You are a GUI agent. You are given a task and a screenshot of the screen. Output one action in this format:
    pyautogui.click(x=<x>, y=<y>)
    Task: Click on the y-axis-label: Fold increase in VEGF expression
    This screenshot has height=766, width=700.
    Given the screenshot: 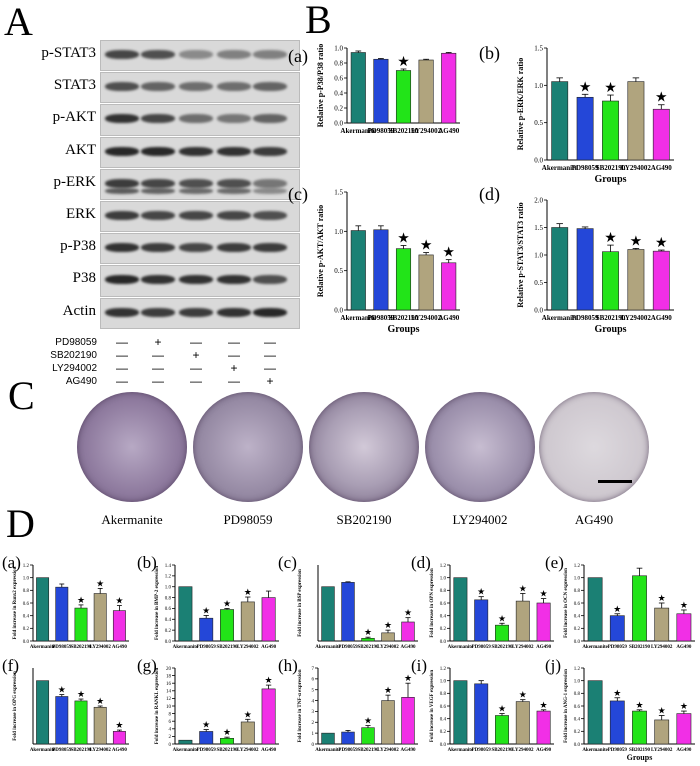 What is the action you would take?
    pyautogui.click(x=432, y=706)
    